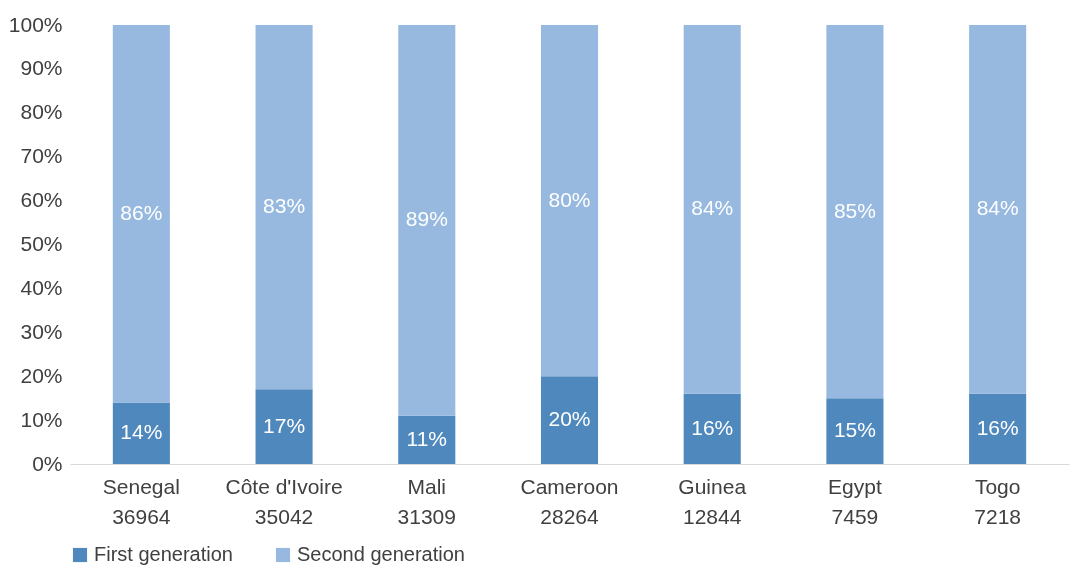 The width and height of the screenshot is (1073, 571). I want to click on y-tick-label: 50%, so click(41, 243).